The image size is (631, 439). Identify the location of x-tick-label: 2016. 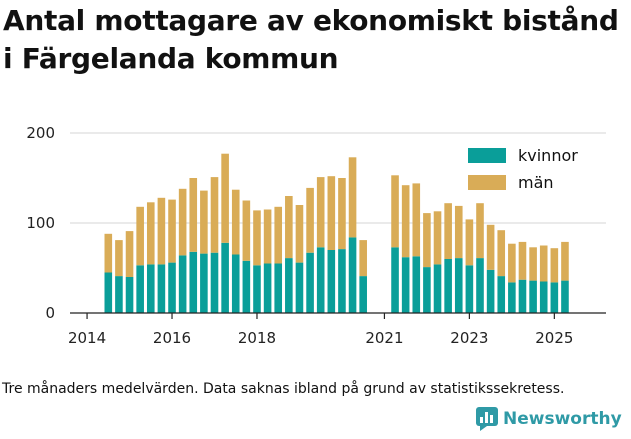
(172, 338).